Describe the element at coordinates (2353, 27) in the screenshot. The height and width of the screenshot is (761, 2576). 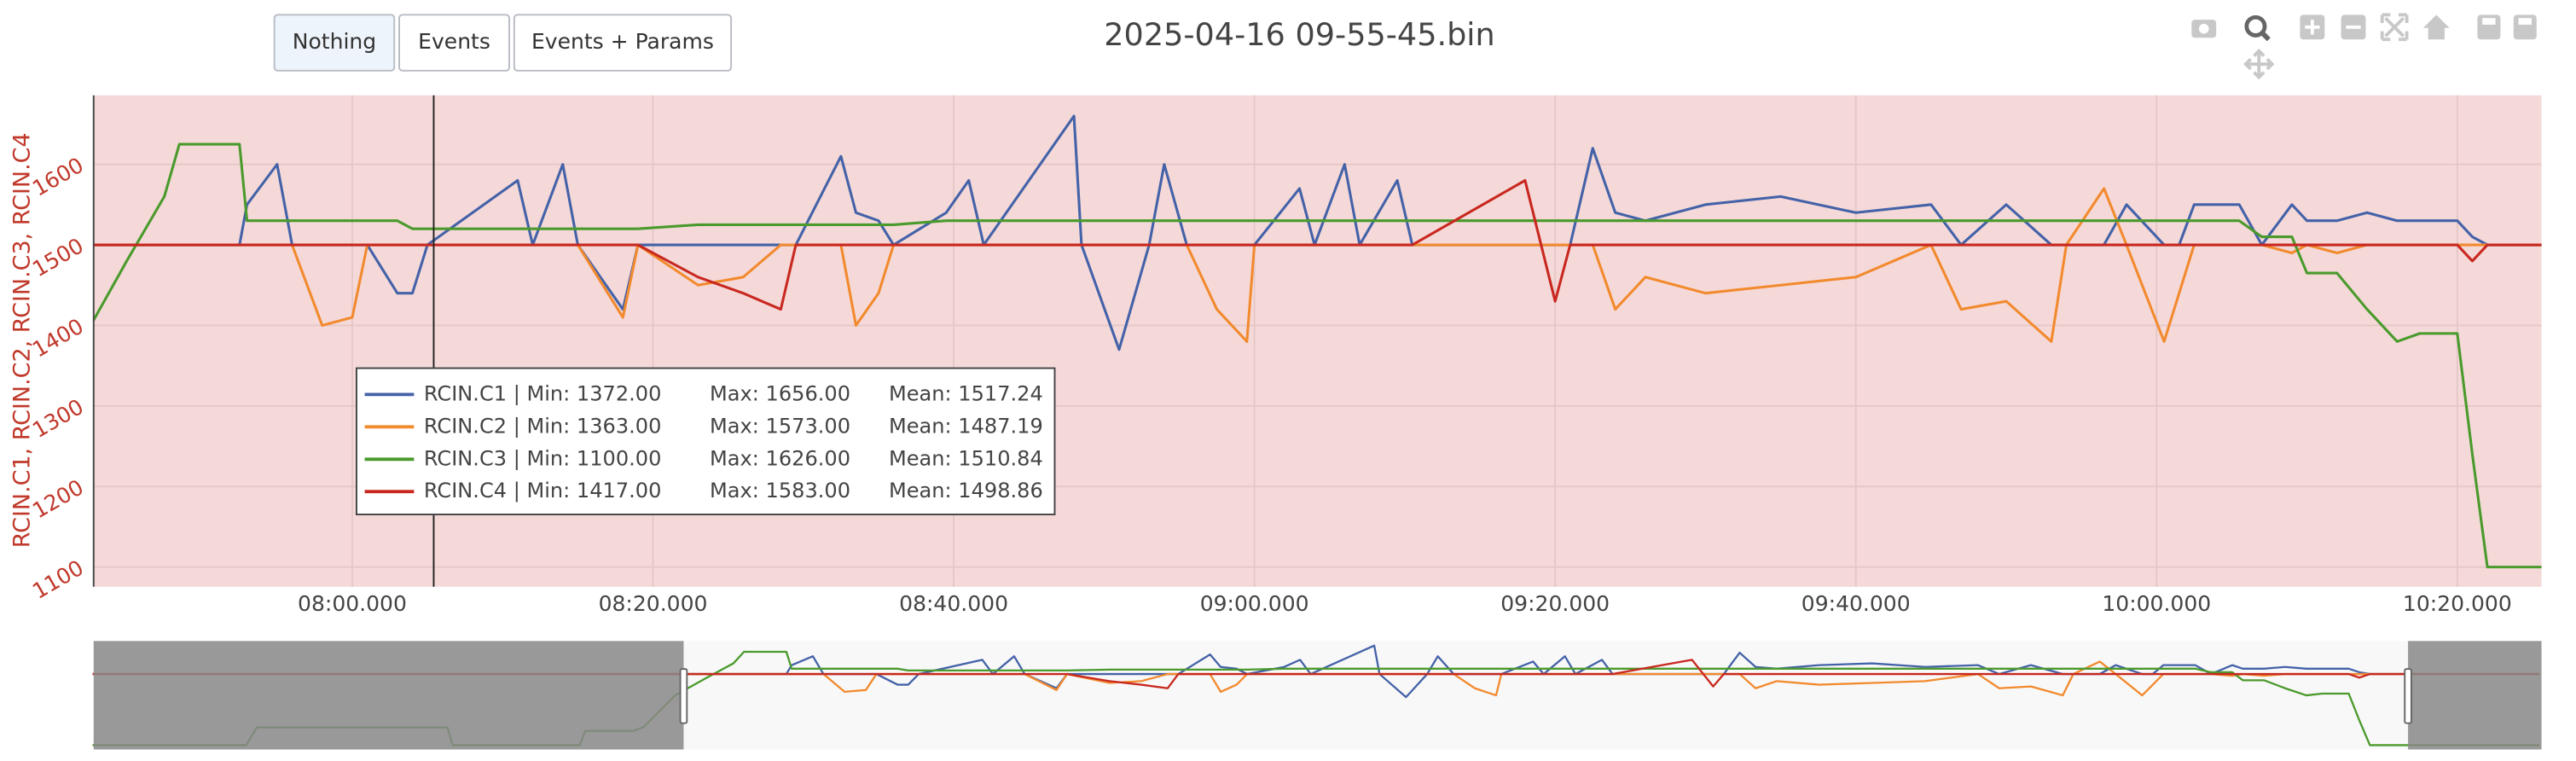
I see `zoom-out-button` at that location.